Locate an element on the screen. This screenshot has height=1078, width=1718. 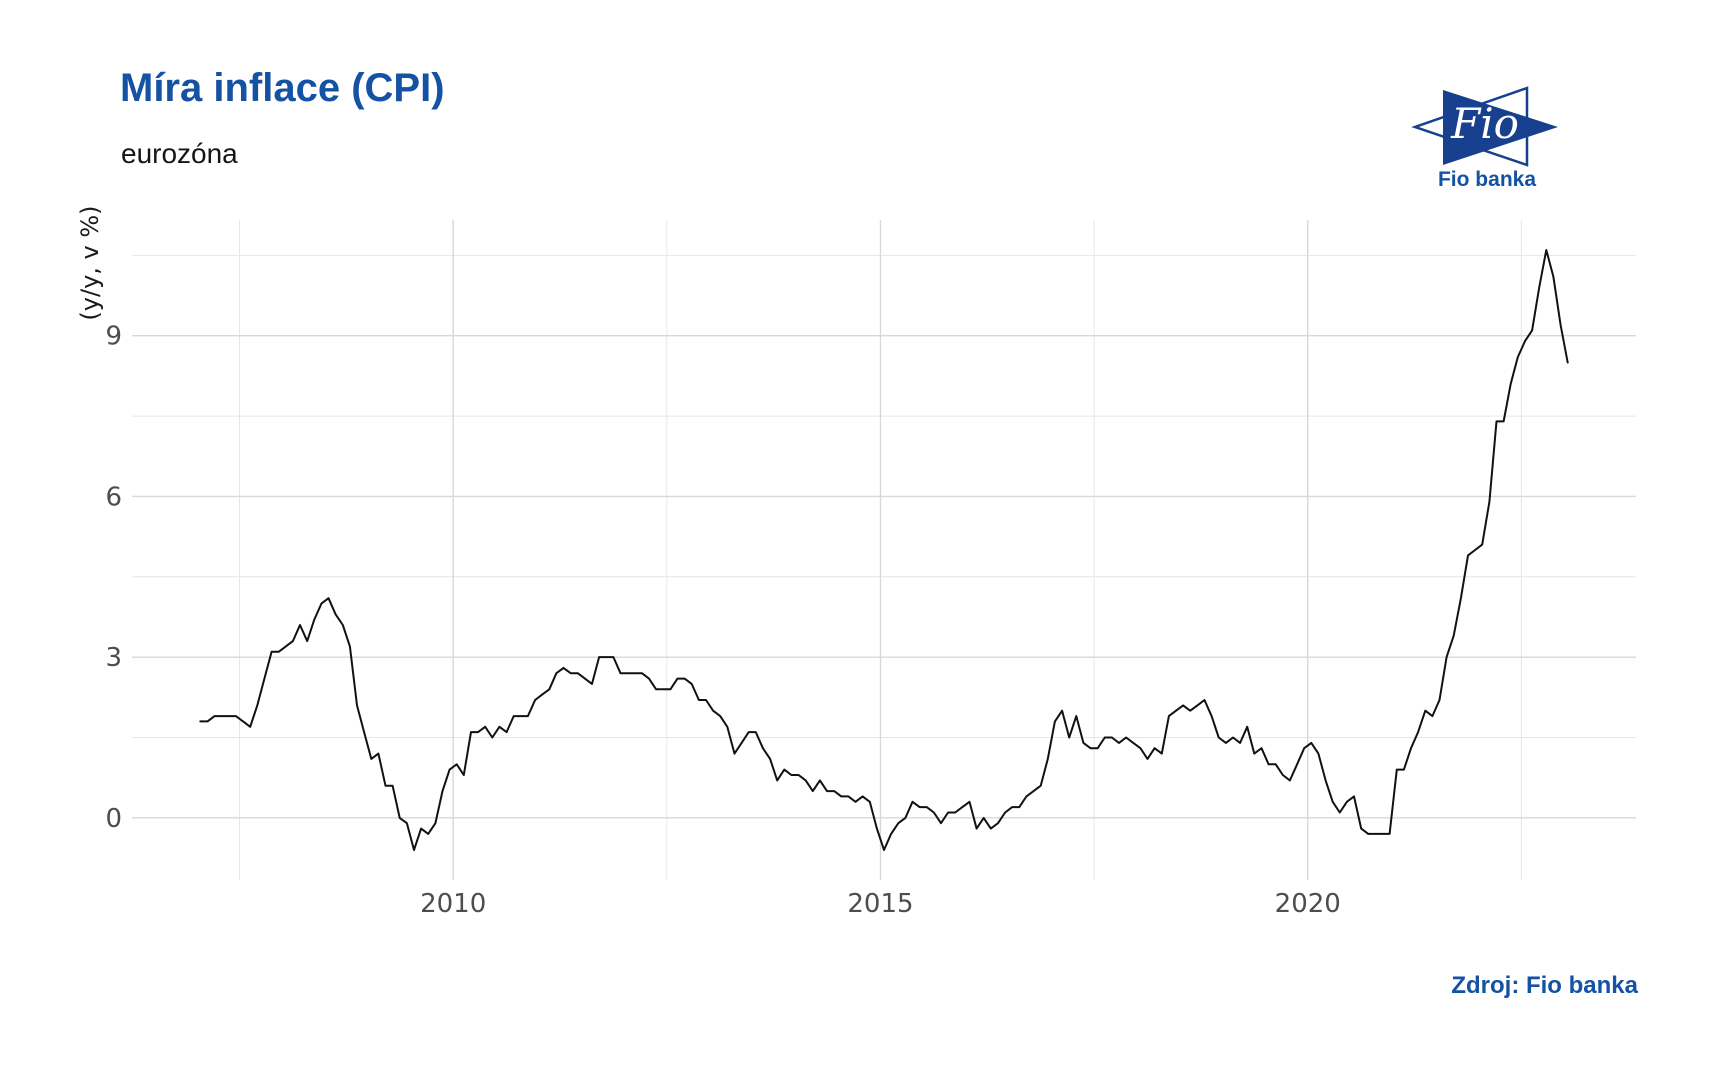
logo-caption: Fio banka is located at coordinates (1487, 179).